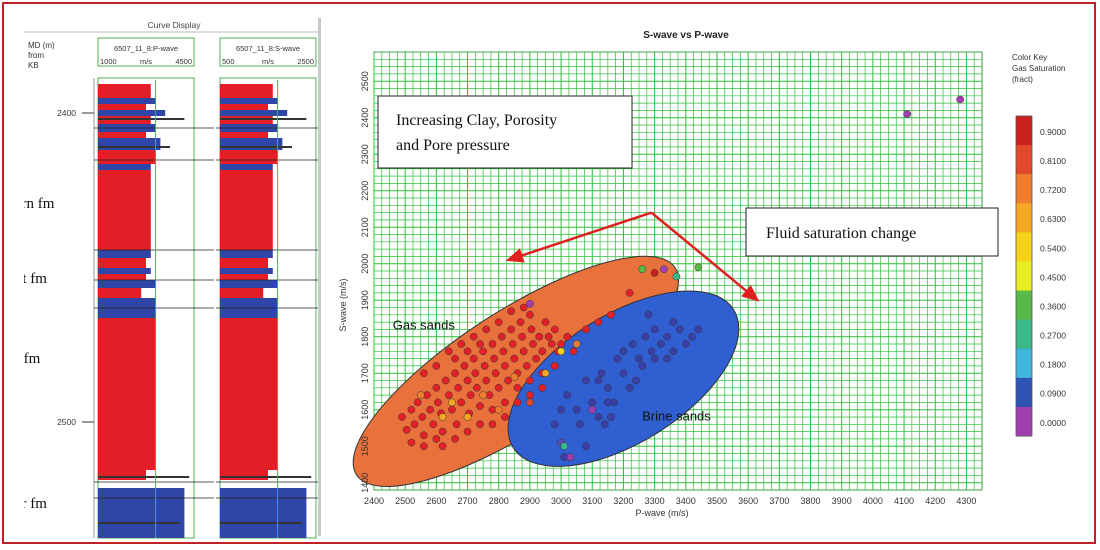  What do you see at coordinates (676, 416) in the screenshot?
I see `brine-sands-label: Brine sands` at bounding box center [676, 416].